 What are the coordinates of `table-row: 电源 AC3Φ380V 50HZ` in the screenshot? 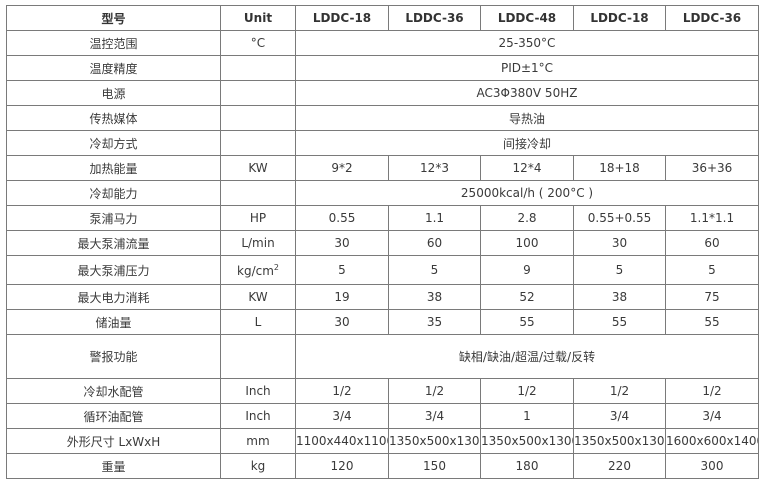 It's located at (382, 93).